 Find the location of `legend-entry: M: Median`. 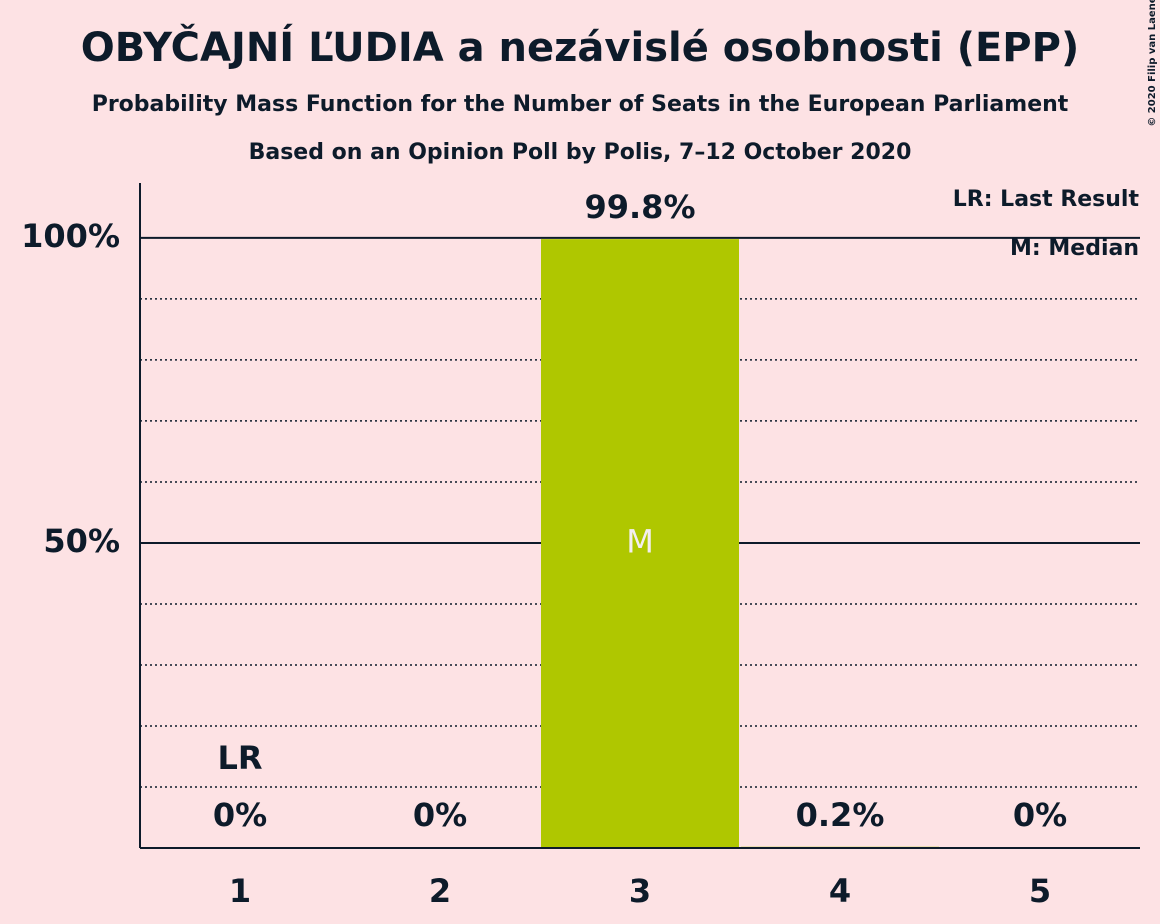

legend-entry: M: Median is located at coordinates (1074, 248).